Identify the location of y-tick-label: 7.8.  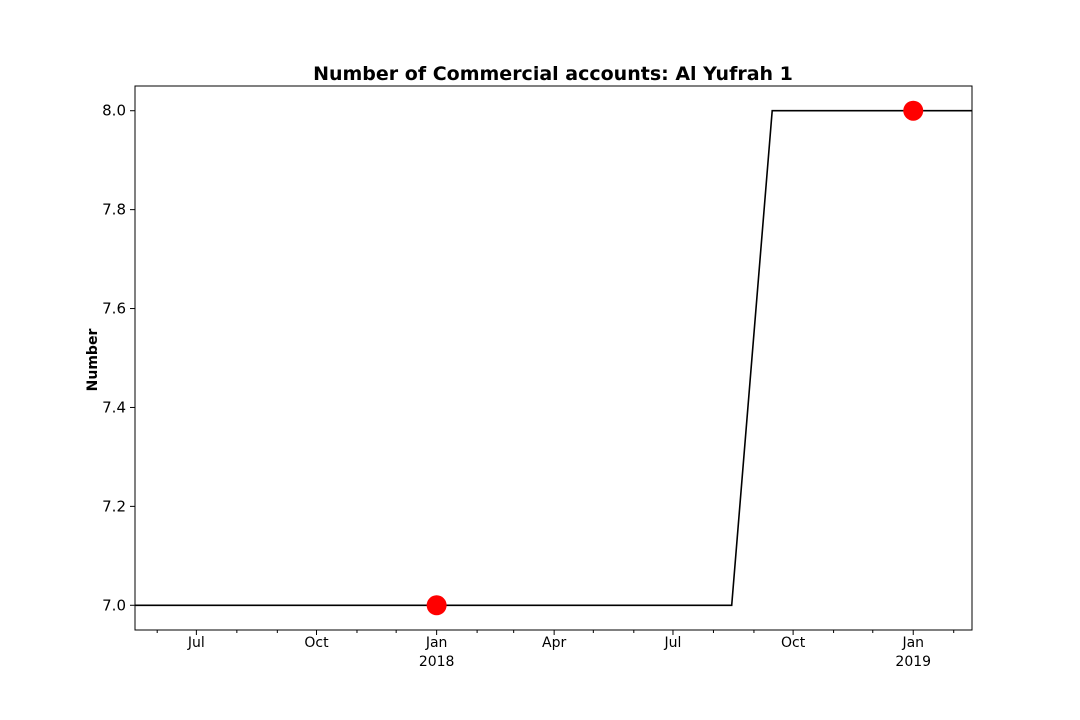
(114, 210).